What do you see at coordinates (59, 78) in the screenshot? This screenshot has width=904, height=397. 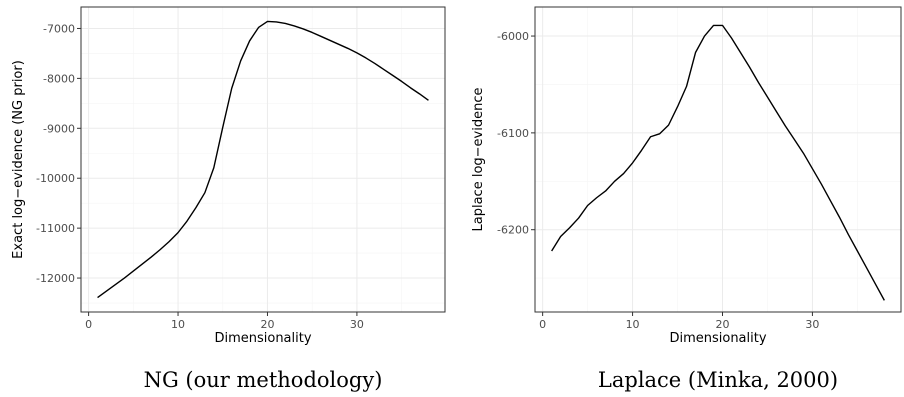 I see `y-tick-label: -8000` at bounding box center [59, 78].